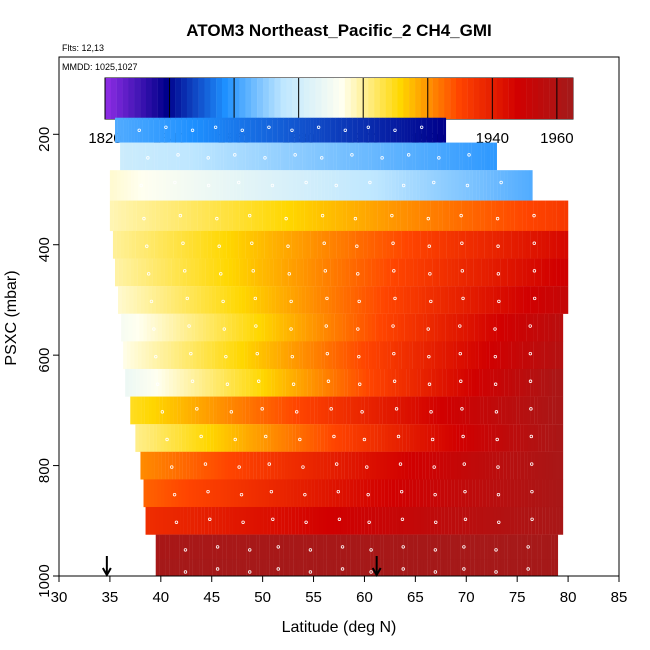 This screenshot has width=650, height=650. I want to click on colorbar-swatch, so click(248, 98).